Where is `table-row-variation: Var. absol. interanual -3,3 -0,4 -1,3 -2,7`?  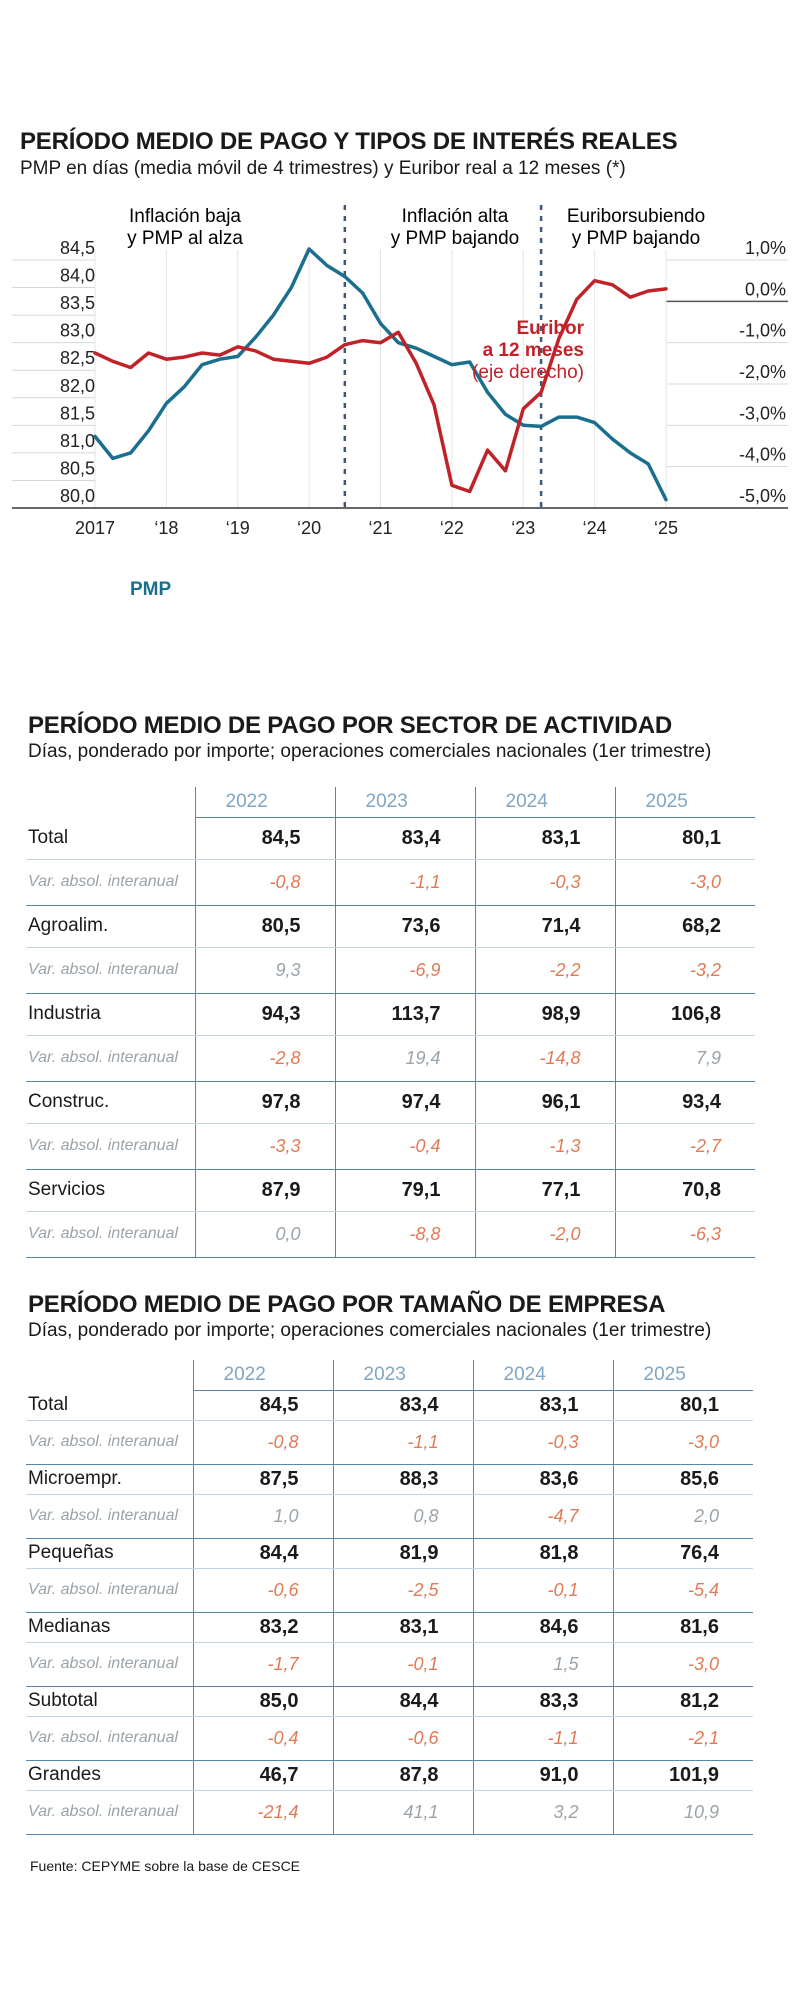 table-row-variation: Var. absol. interanual -3,3 -0,4 -1,3 -2,7 is located at coordinates (390, 1146).